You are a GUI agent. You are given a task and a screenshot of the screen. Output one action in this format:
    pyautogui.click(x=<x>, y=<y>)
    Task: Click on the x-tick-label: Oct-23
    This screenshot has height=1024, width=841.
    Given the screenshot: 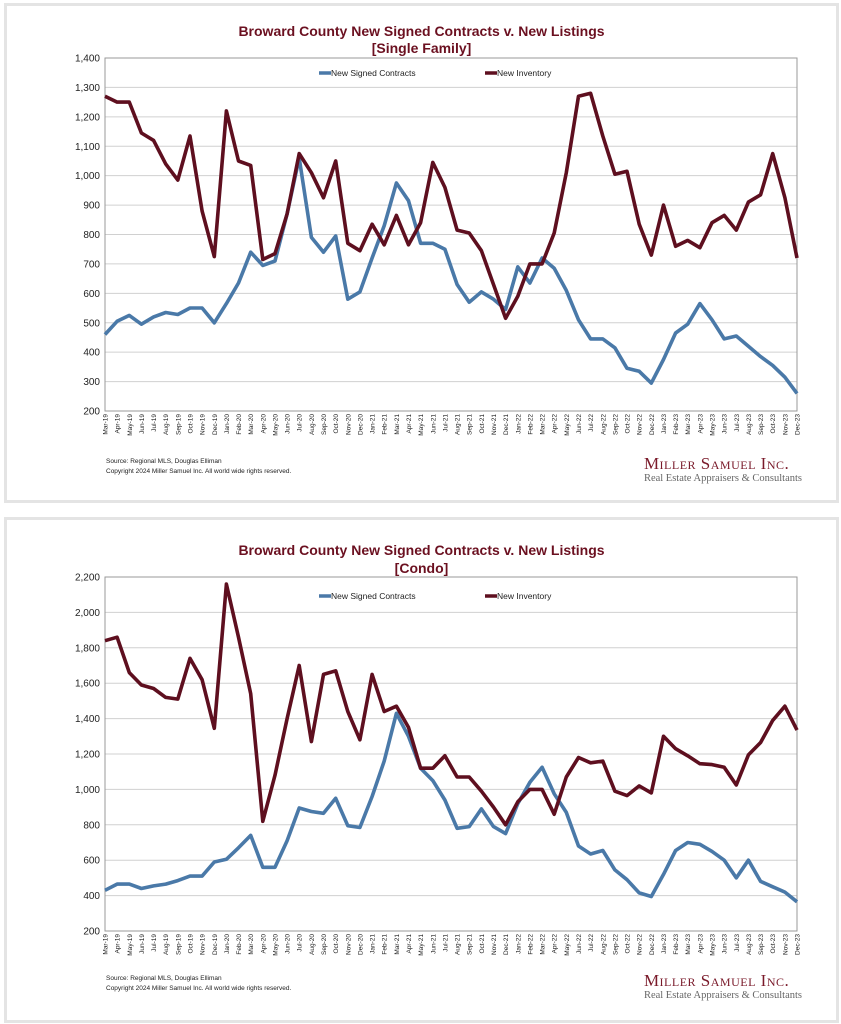 What is the action you would take?
    pyautogui.click(x=773, y=424)
    